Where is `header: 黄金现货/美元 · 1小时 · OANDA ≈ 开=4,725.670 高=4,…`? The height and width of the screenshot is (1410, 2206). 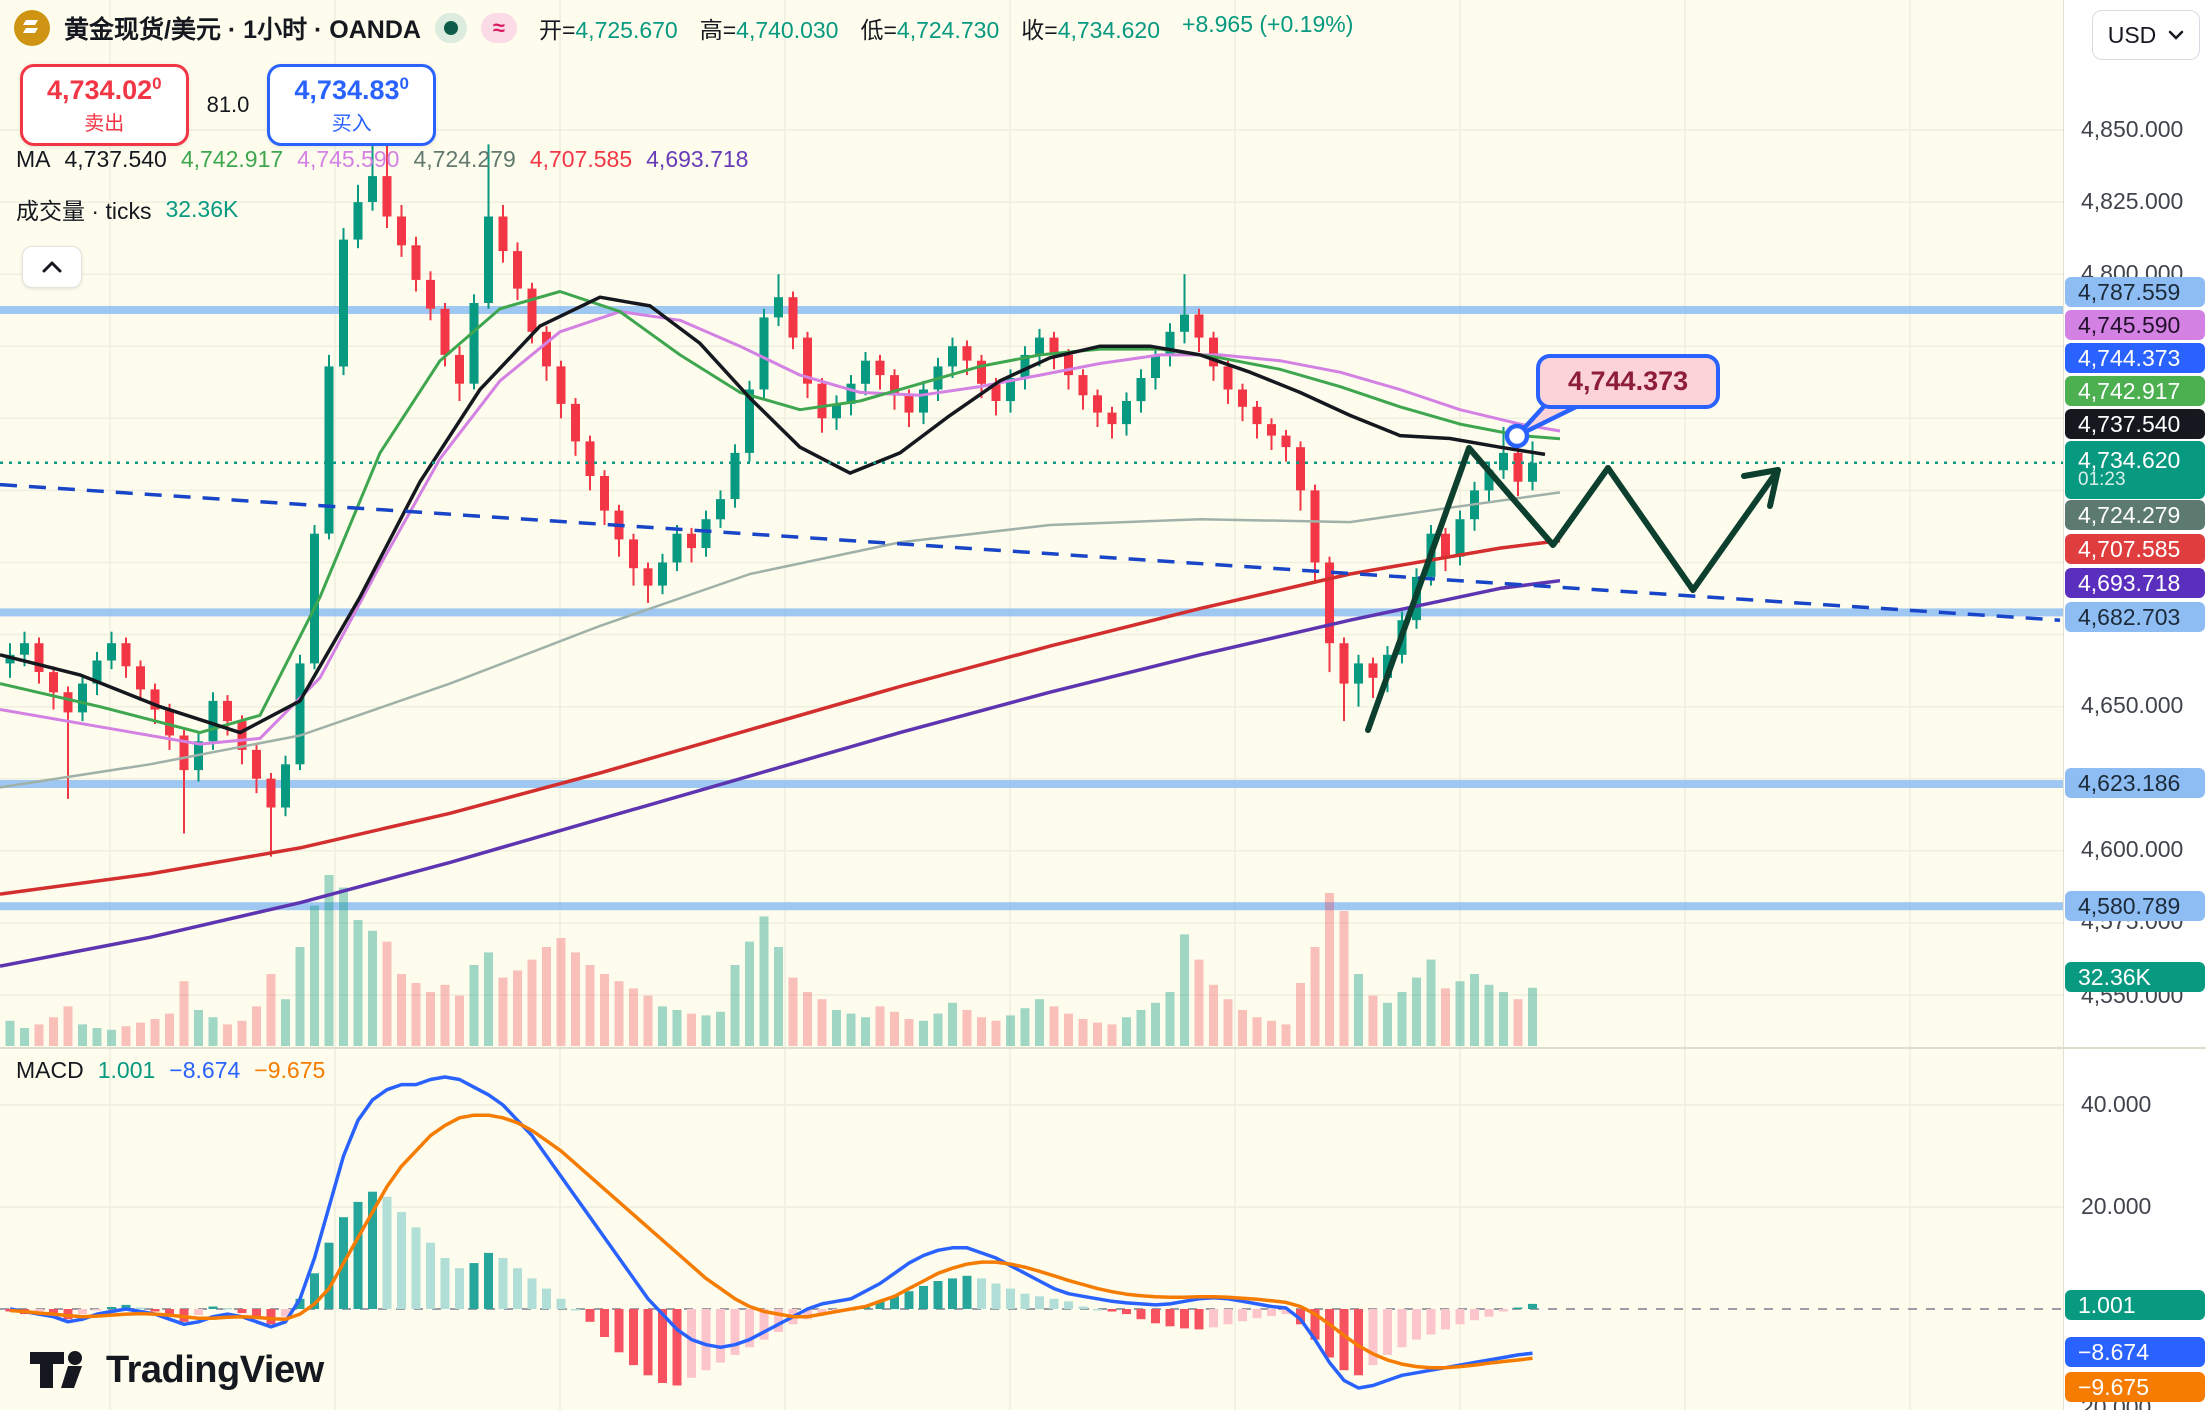 header: 黄金现货/美元 · 1小时 · OANDA ≈ 开=4,725.670 高=4,… is located at coordinates (683, 28).